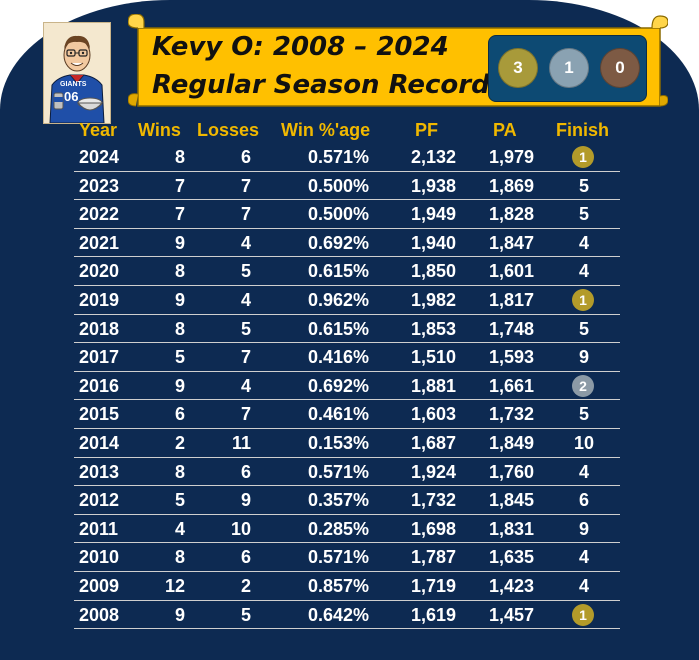 Image resolution: width=699 pixels, height=660 pixels. What do you see at coordinates (174, 585) in the screenshot?
I see `cell-wins: 12` at bounding box center [174, 585].